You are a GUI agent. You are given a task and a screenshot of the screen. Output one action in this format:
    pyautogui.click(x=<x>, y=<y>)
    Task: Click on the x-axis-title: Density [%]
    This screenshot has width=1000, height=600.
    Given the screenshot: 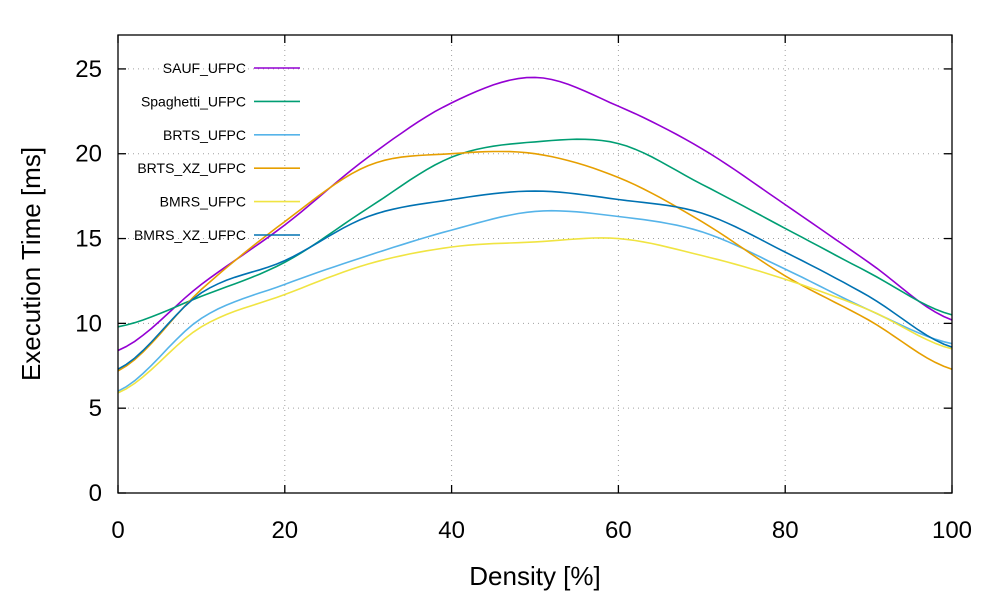 What is the action you would take?
    pyautogui.click(x=535, y=576)
    